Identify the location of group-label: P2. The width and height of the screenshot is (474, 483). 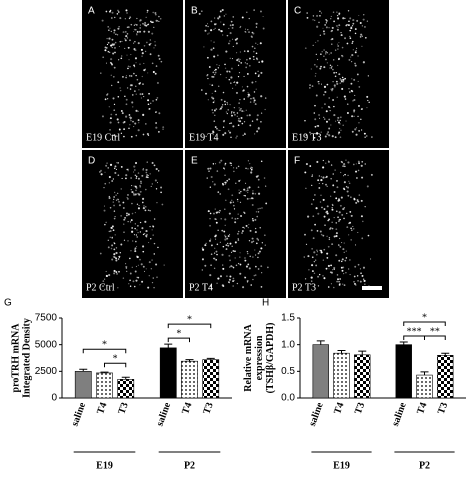
(189, 465).